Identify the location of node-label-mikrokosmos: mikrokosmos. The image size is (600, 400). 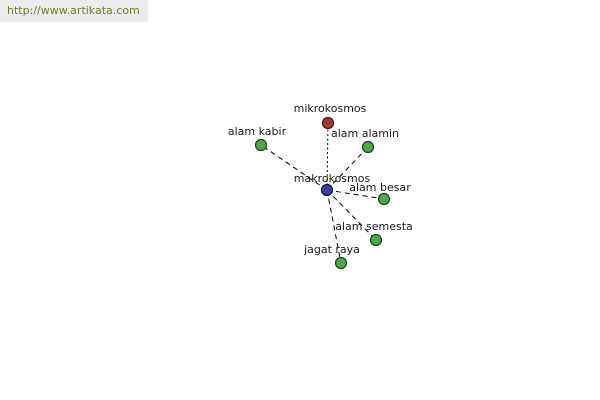
(330, 108).